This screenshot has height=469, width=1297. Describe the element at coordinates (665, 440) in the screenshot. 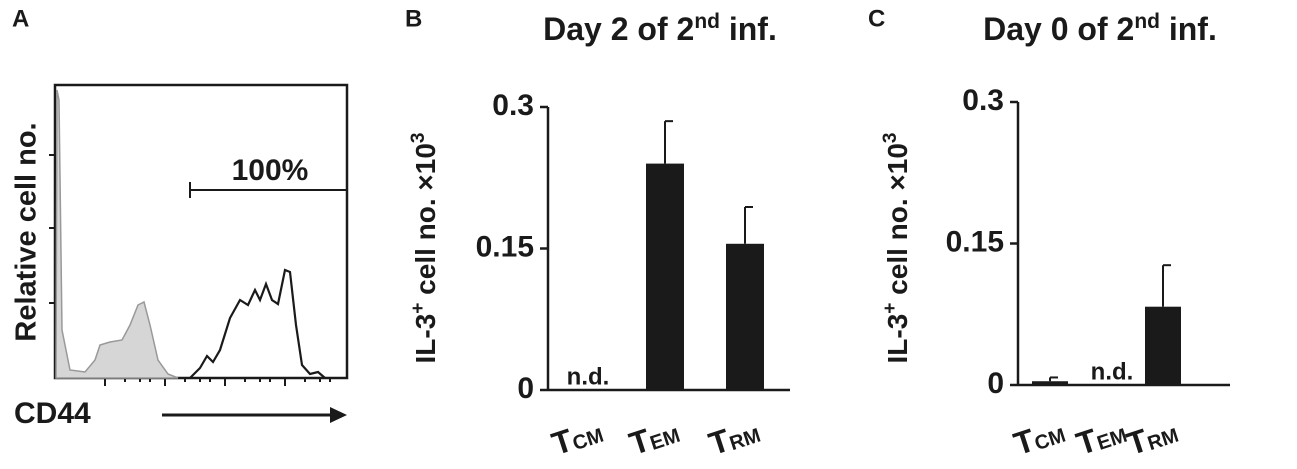

I see `category-subscript: EM` at that location.